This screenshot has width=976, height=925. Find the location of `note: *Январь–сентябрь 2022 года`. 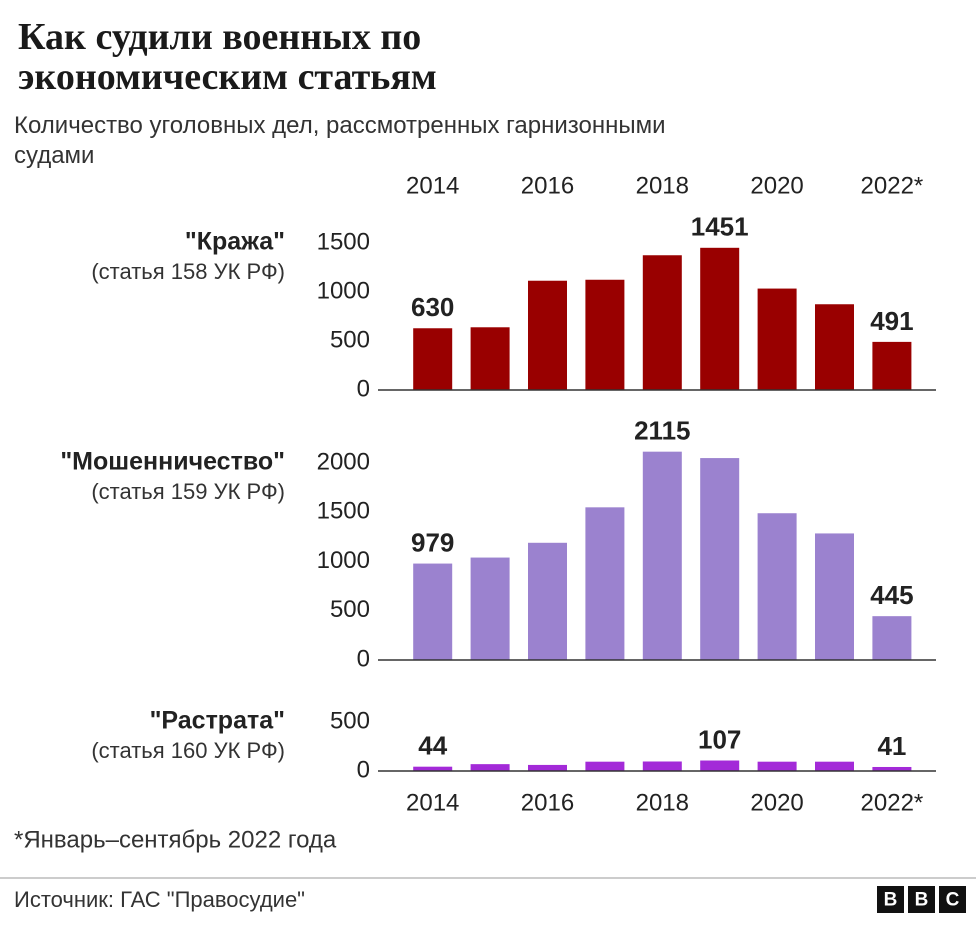

note: *Январь–сентябрь 2022 года is located at coordinates (175, 839).